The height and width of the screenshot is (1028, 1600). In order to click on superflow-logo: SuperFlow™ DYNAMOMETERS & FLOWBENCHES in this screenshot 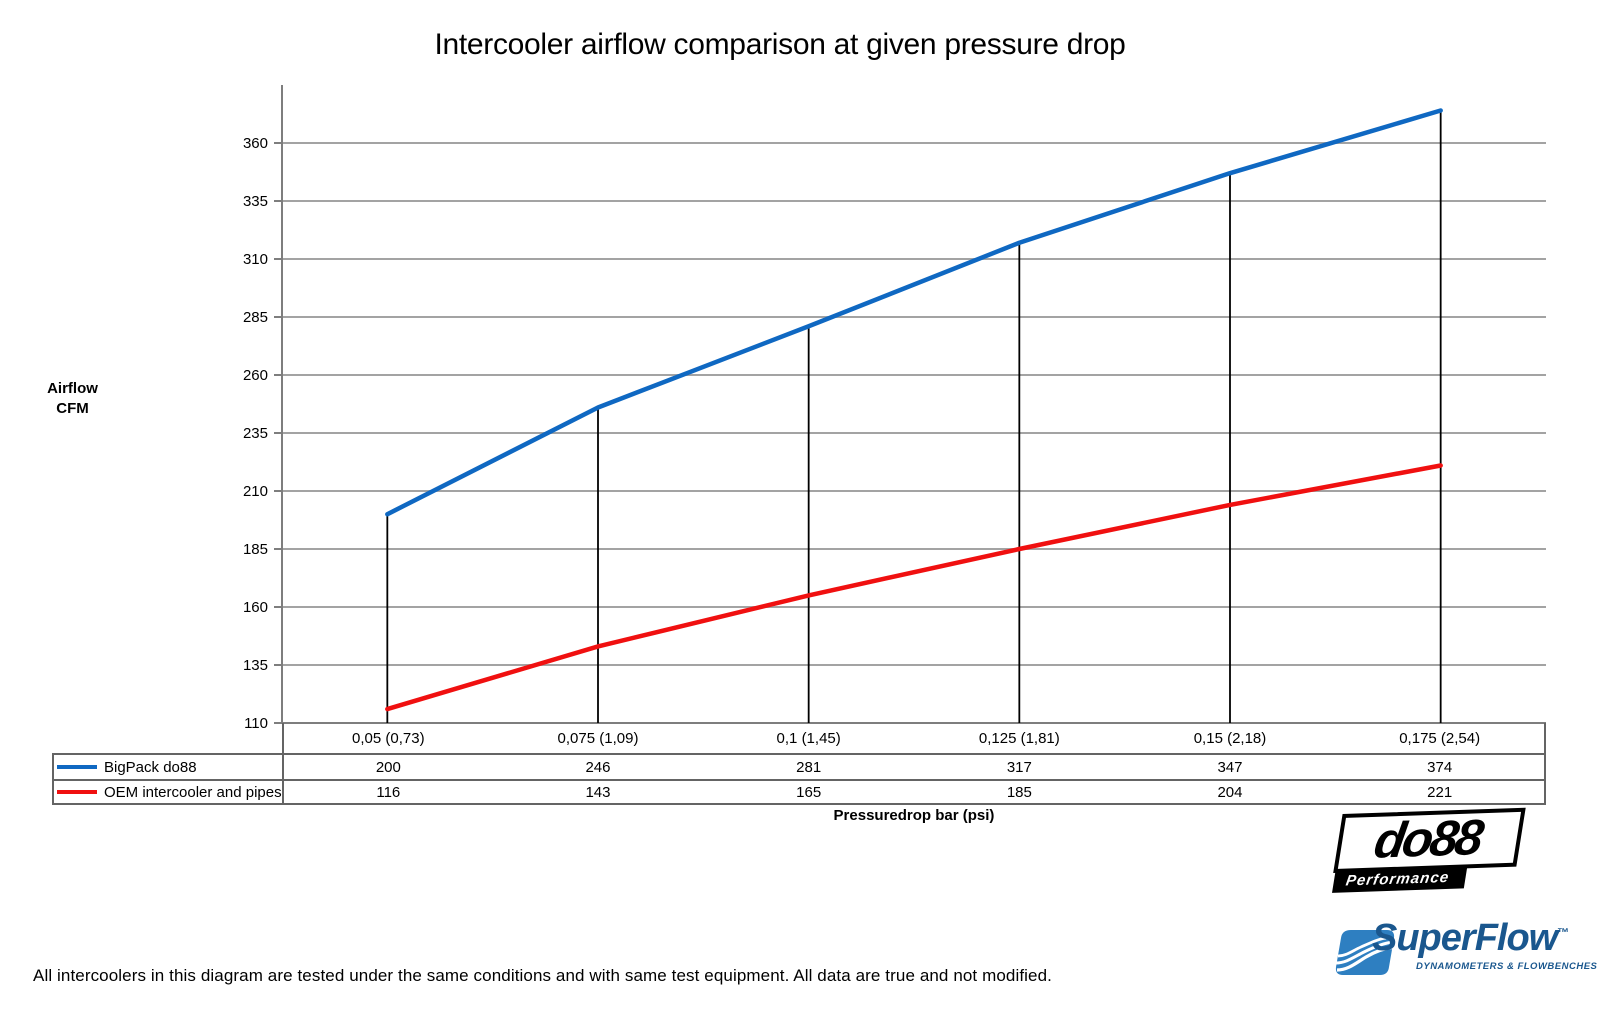, I will do `click(1456, 946)`.